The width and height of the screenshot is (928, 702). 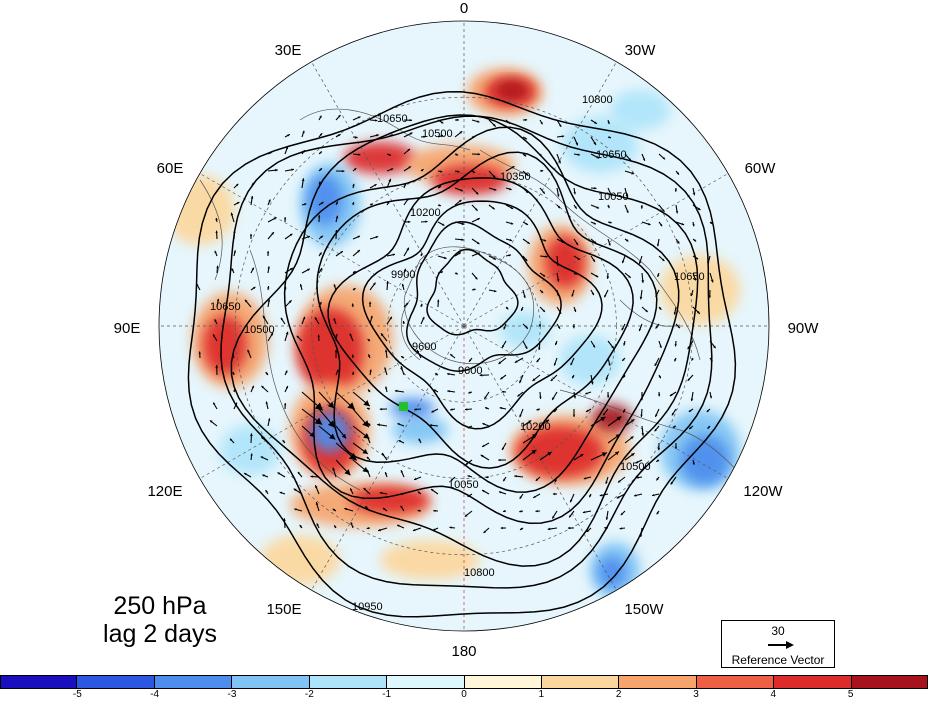 I want to click on meridian-line, so click(x=596, y=250).